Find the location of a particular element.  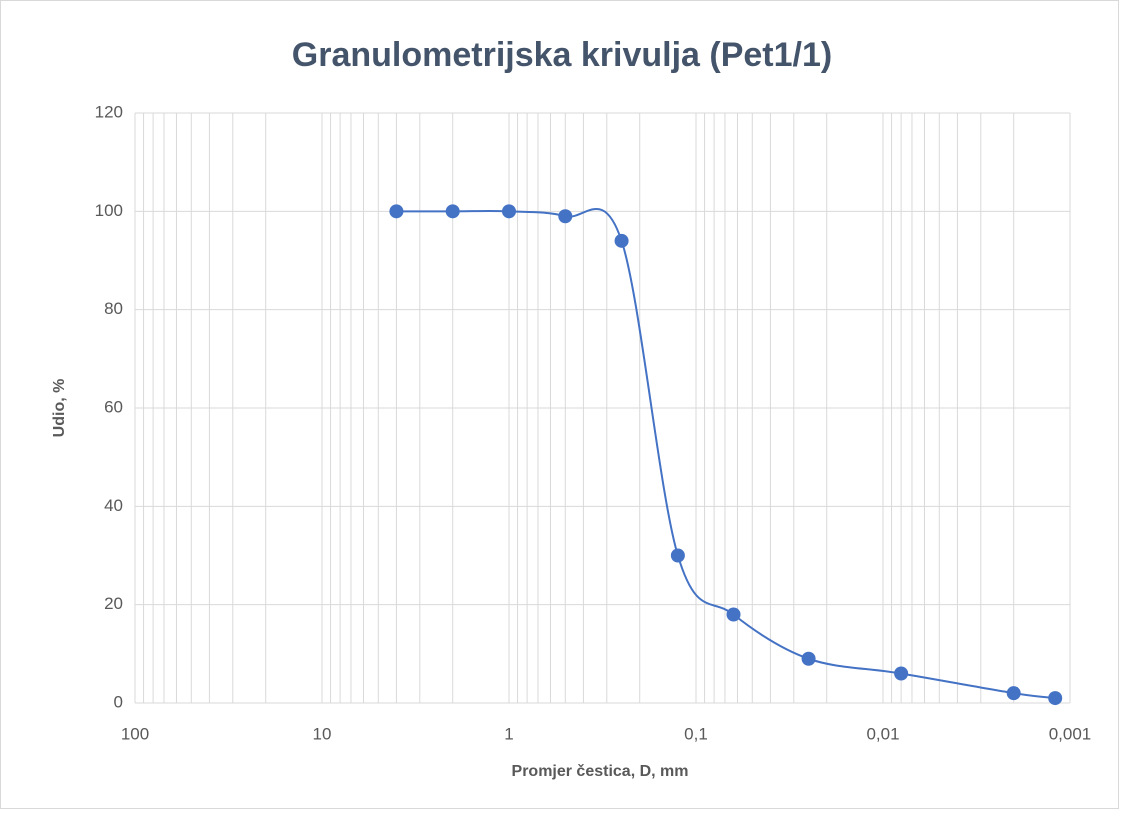

y-tick-label: 100 is located at coordinates (109, 210).